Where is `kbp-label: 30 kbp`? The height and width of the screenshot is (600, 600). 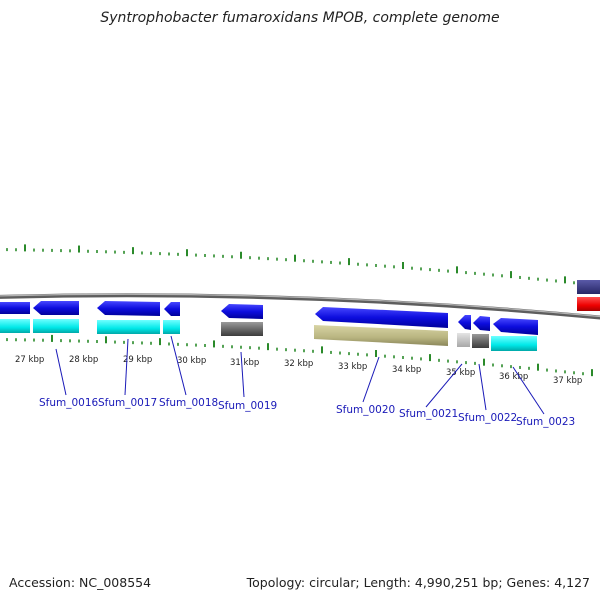
kbp-label: 30 kbp is located at coordinates (191, 361).